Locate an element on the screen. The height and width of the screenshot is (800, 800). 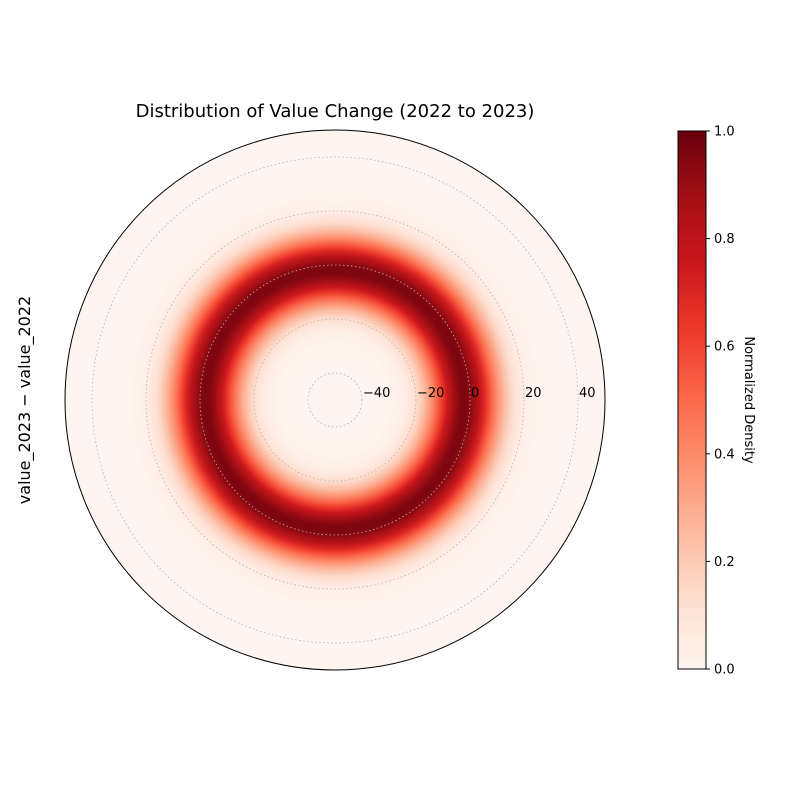
colorbar-ticks: 0.0 0.2 0.4 0.6 0.8 1.0 is located at coordinates (720, 401).